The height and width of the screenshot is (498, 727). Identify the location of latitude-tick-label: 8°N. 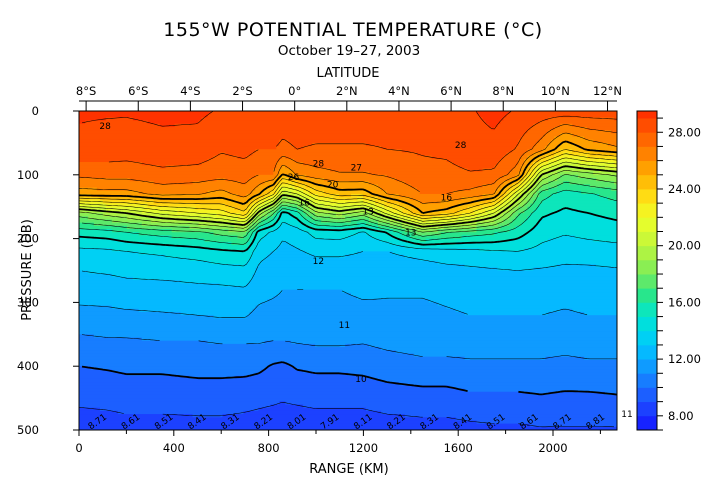
(503, 91).